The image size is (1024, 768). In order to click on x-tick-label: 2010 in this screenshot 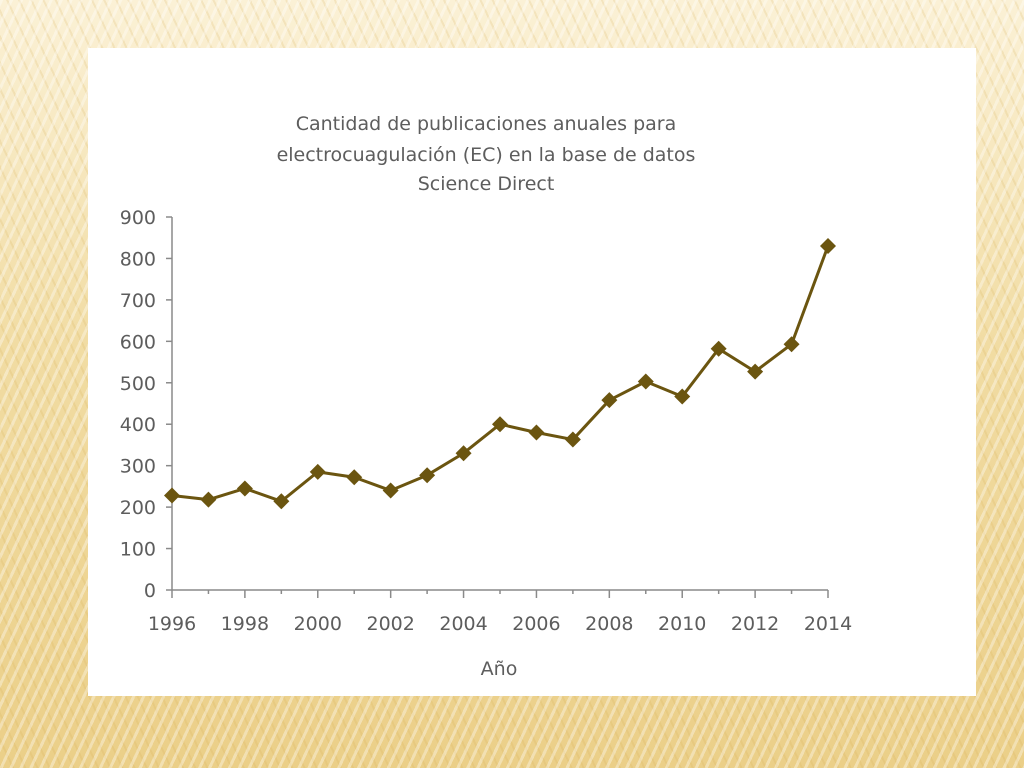, I will do `click(682, 624)`.